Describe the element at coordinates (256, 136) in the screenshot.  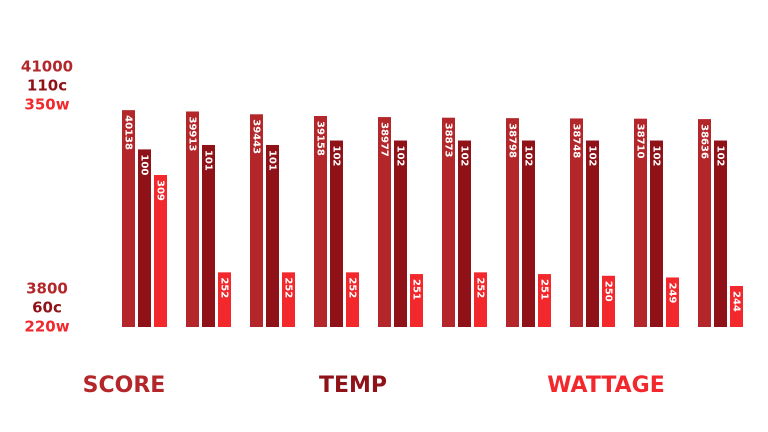
I see `value-label: 39443` at that location.